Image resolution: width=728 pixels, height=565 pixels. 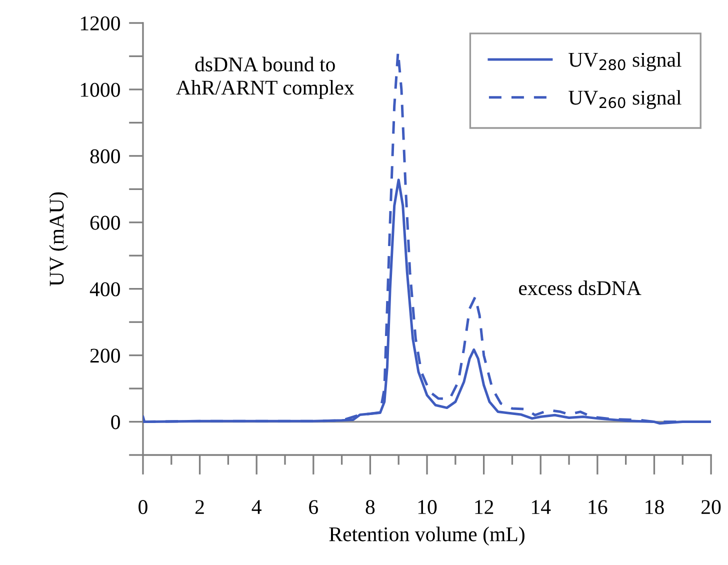 I want to click on annotation: excess dsDNA, so click(x=580, y=288).